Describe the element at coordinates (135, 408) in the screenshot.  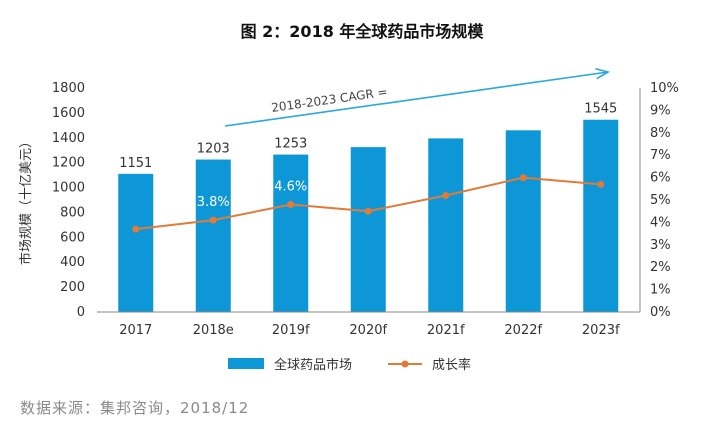
I see `source-note: 数据来源：集邦咨询，2018/12` at that location.